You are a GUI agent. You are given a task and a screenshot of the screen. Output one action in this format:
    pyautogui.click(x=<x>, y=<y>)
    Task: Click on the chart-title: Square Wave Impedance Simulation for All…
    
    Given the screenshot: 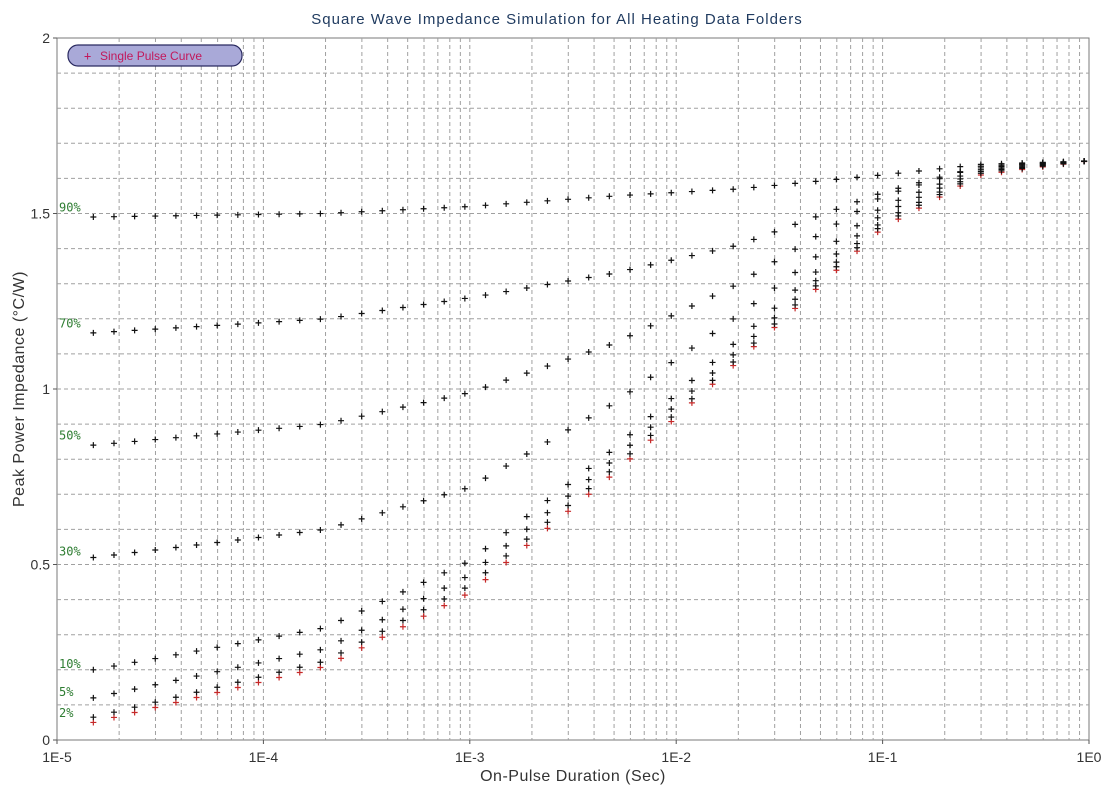 What is the action you would take?
    pyautogui.click(x=557, y=19)
    